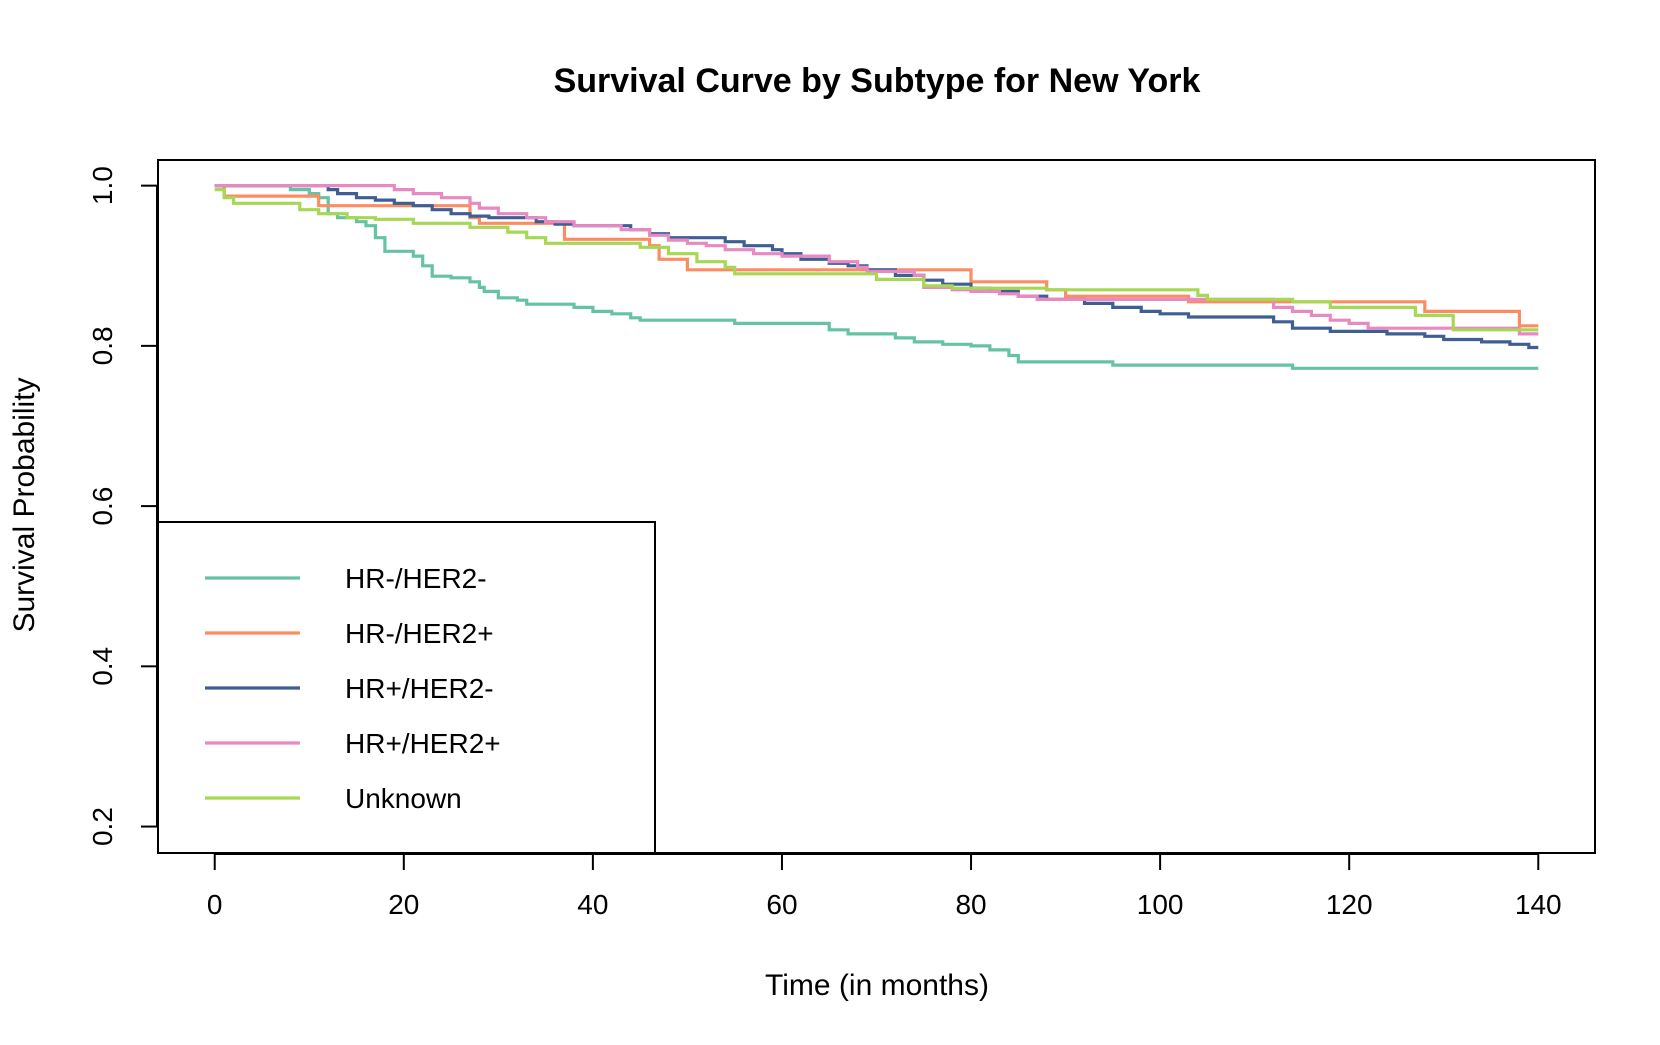  I want to click on y-tick-label: 1.0, so click(102, 185).